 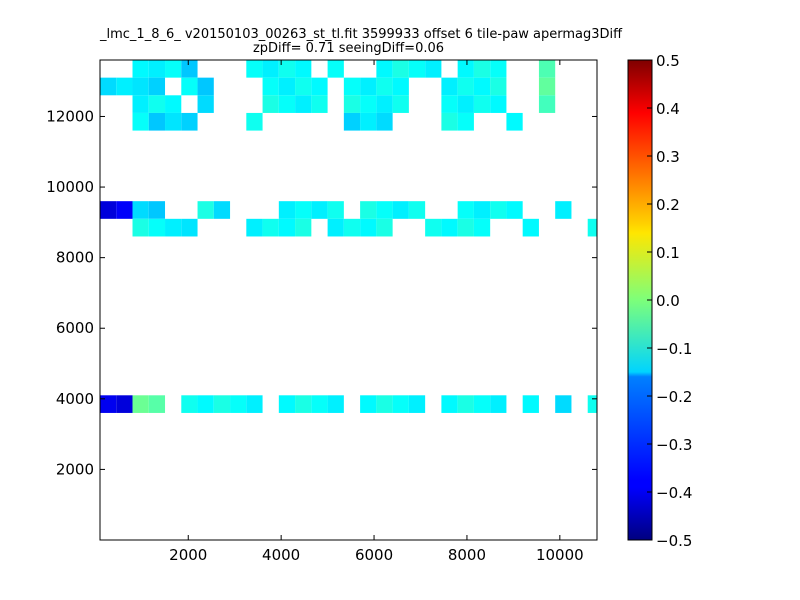 I want to click on colorbar-tick-label: 0.3, so click(x=668, y=157).